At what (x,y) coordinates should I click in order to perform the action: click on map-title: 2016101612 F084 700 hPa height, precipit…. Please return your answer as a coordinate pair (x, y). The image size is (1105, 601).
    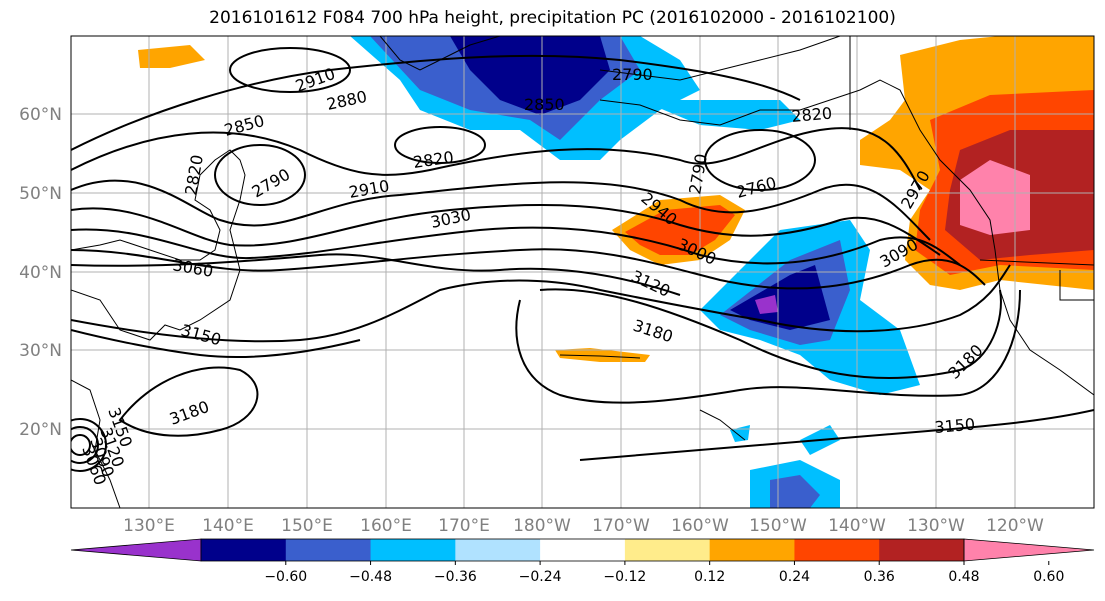
    Looking at the image, I should click on (552, 18).